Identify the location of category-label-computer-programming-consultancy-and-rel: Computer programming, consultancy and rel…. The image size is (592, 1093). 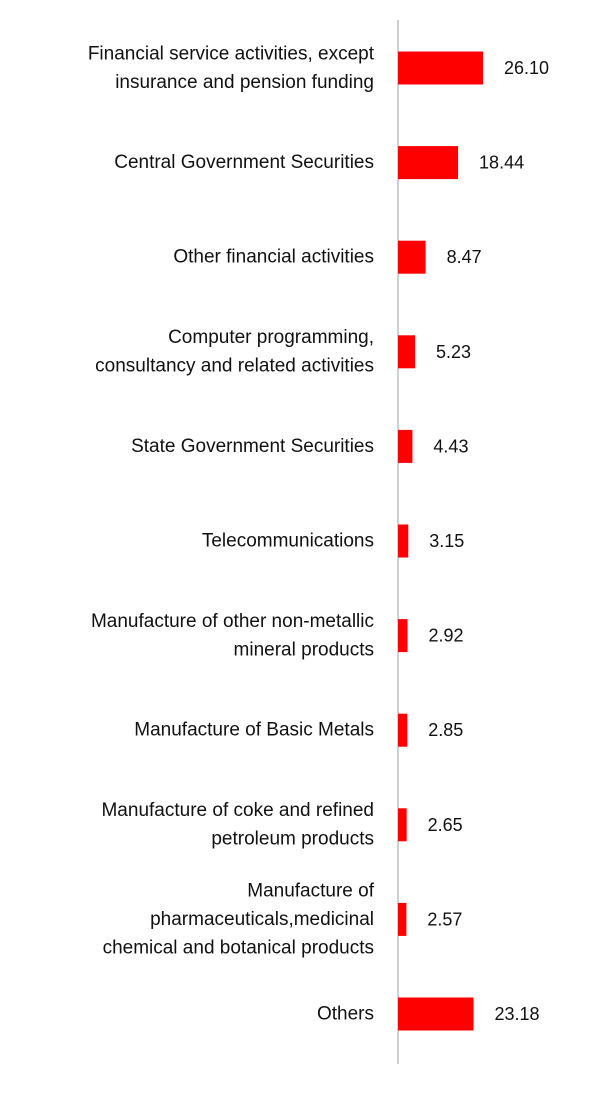
(234, 352).